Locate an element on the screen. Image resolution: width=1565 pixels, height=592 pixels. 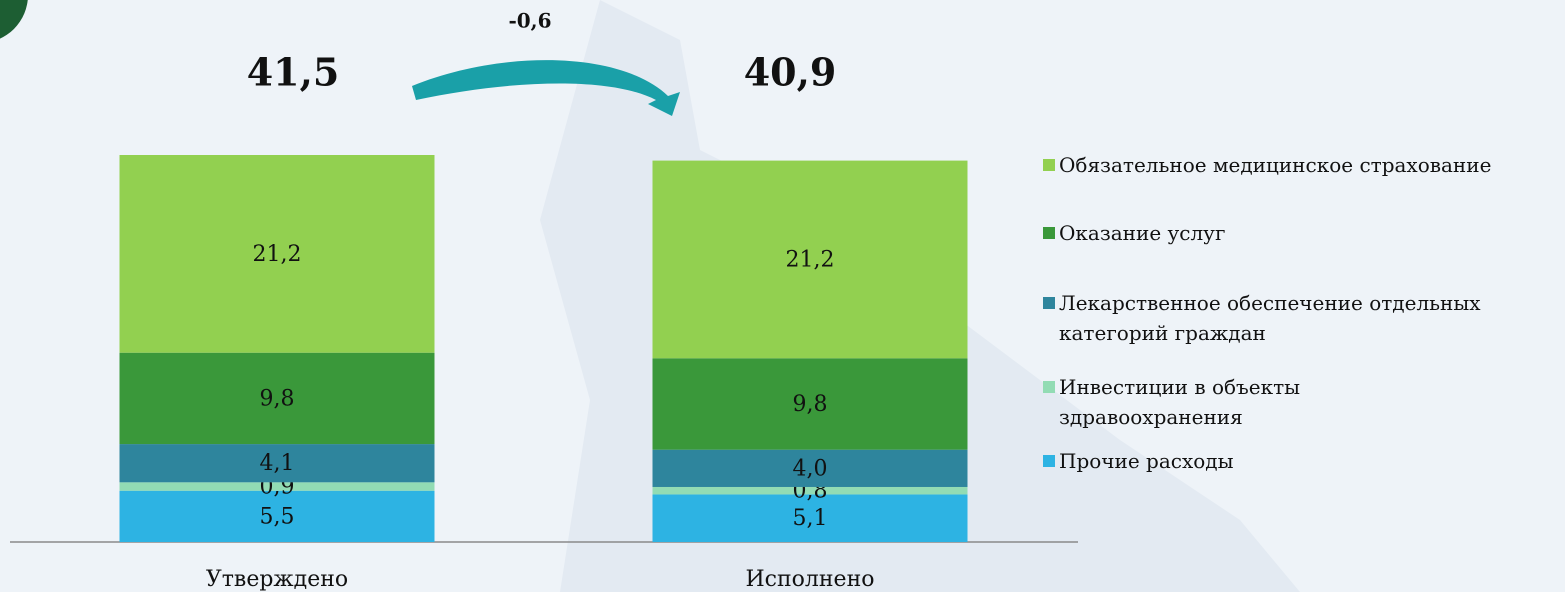
value-label: 5,1 is located at coordinates (810, 518).